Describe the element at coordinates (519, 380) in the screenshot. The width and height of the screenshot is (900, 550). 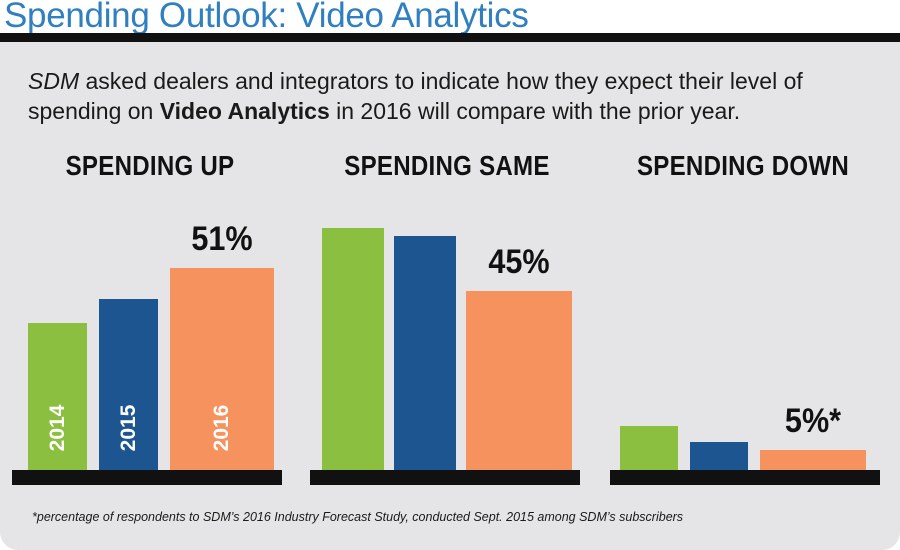
I see `bar-spending-same-2016` at that location.